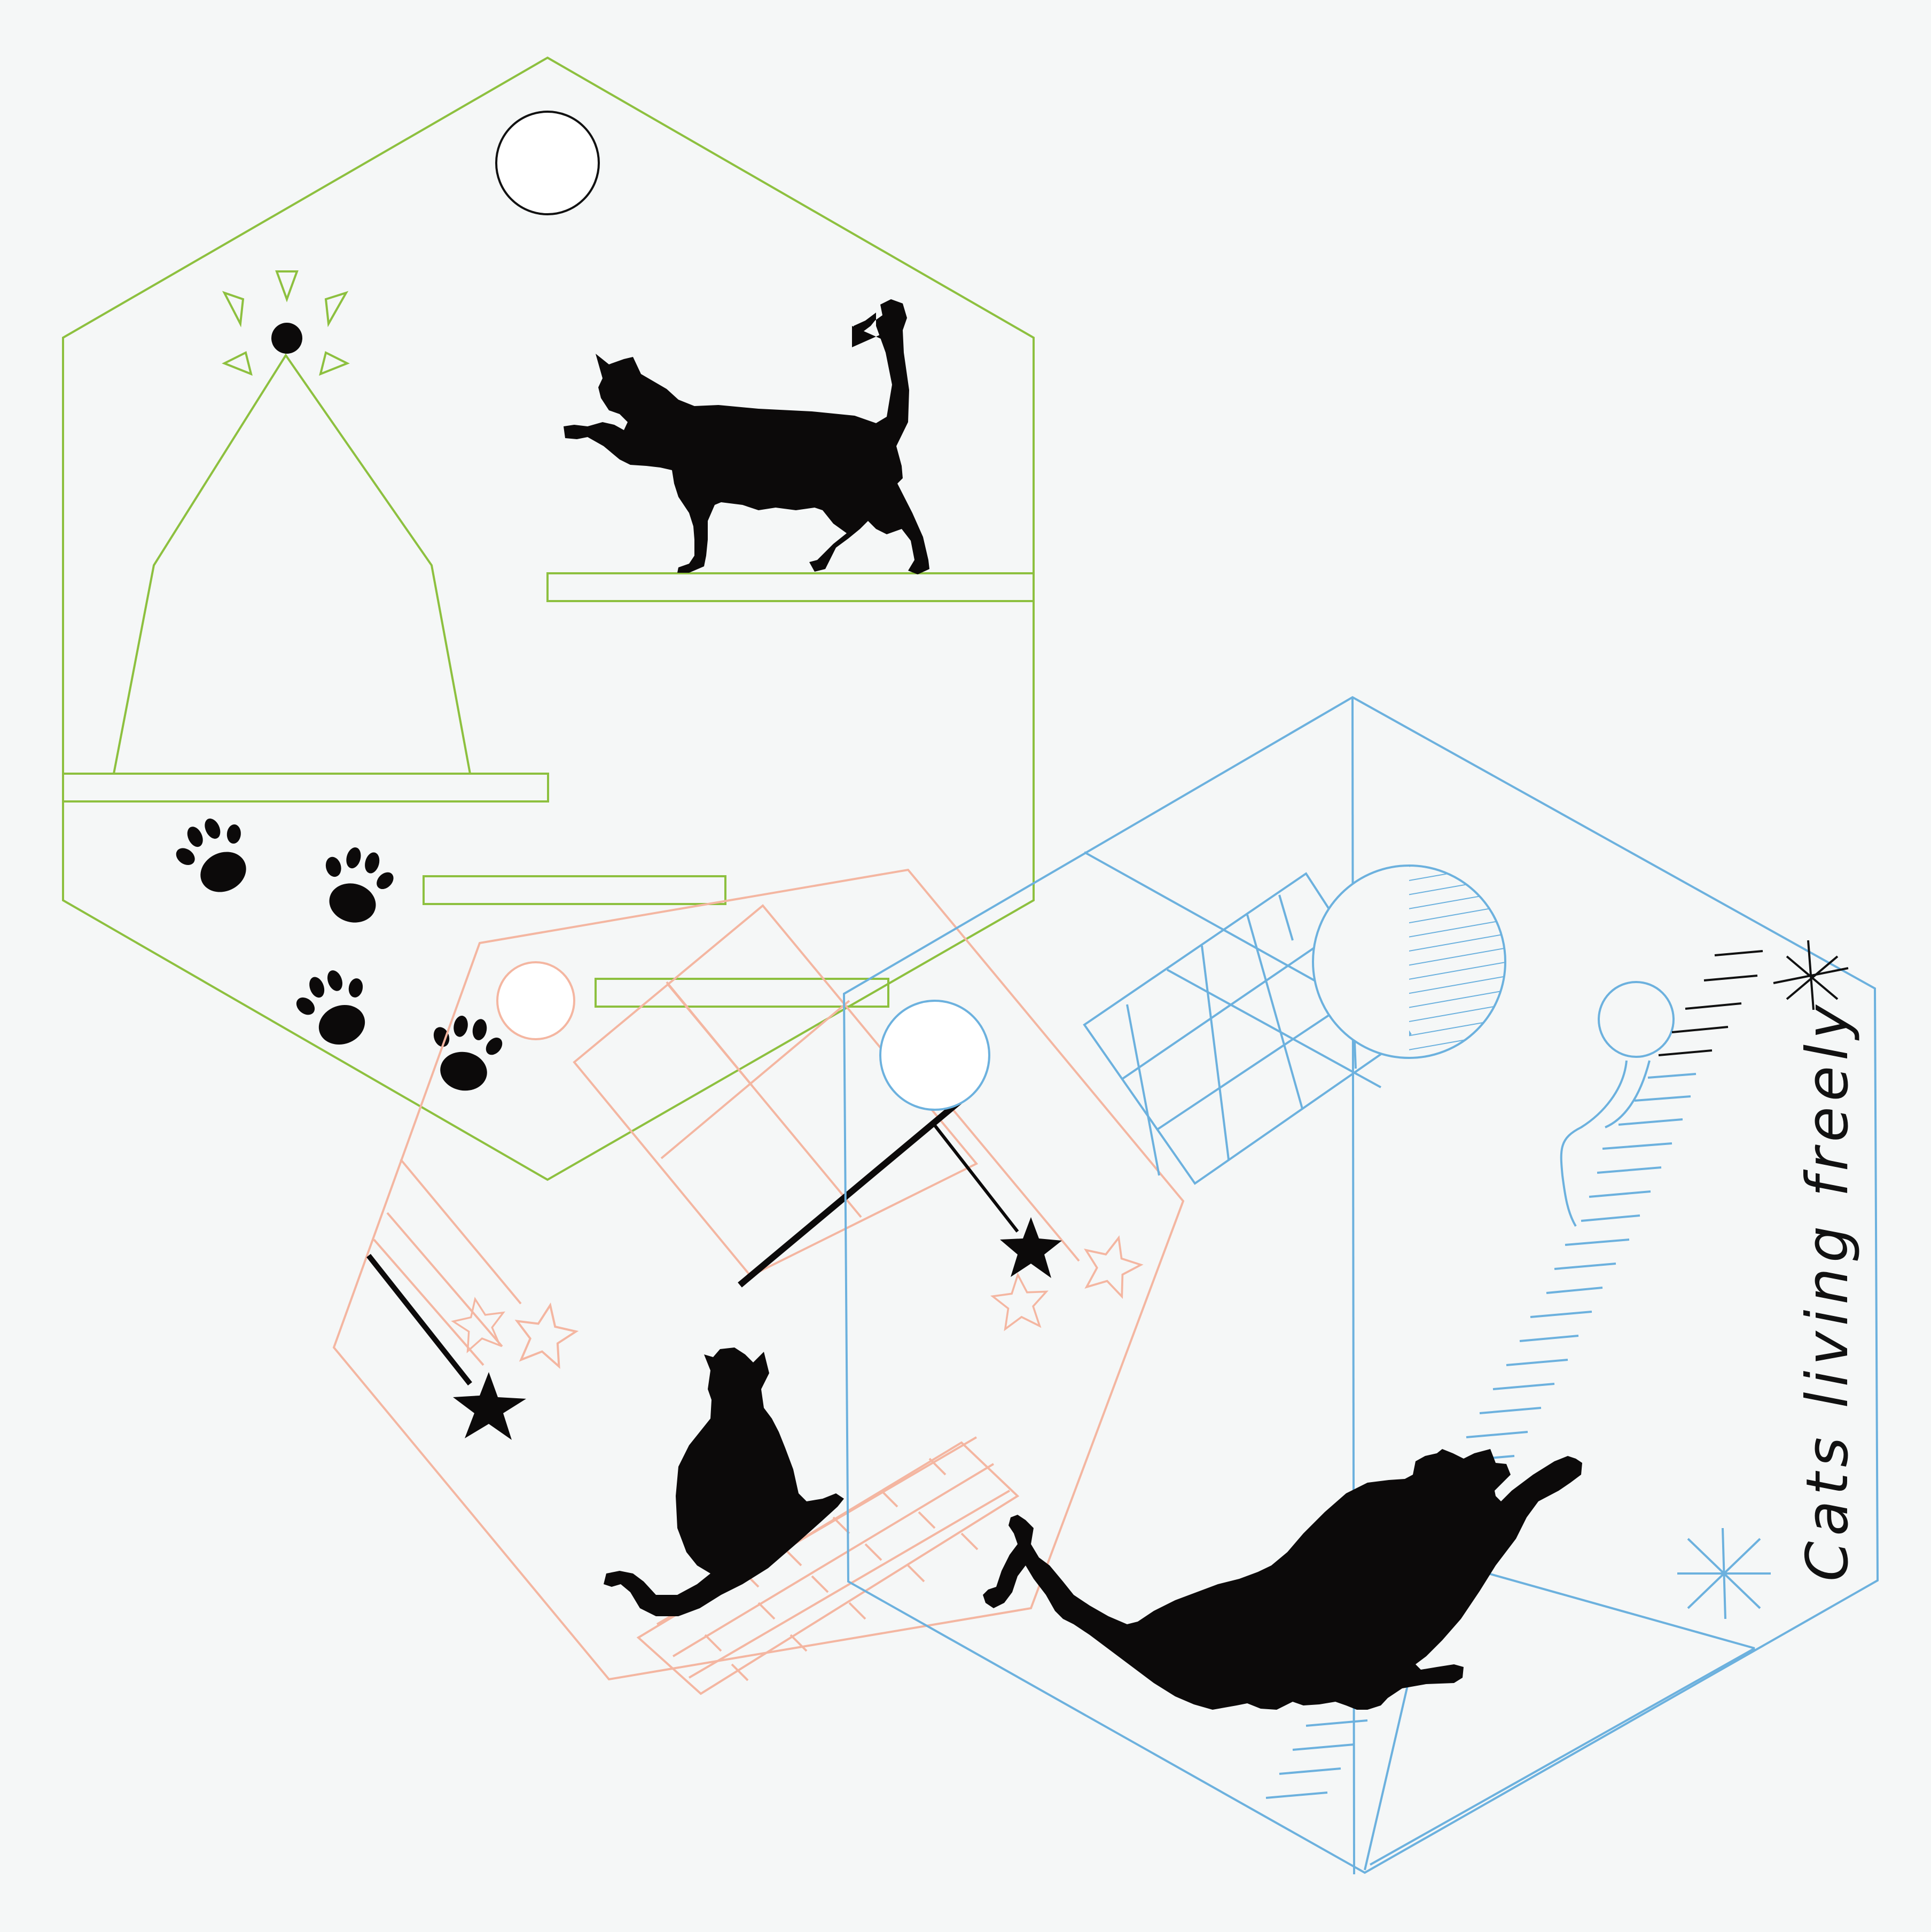  I want to click on cat-tree-tent, so click(292, 563).